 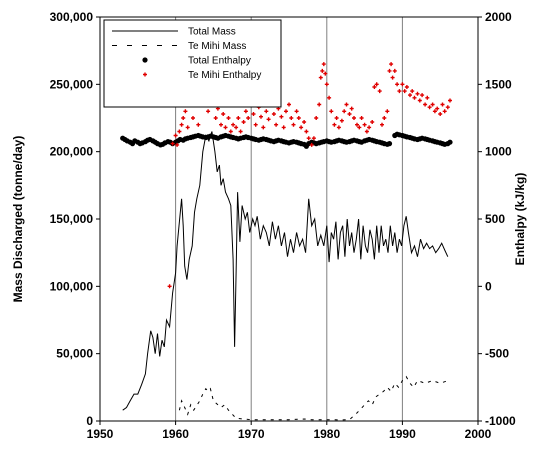 I want to click on legend-box, so click(x=192, y=63).